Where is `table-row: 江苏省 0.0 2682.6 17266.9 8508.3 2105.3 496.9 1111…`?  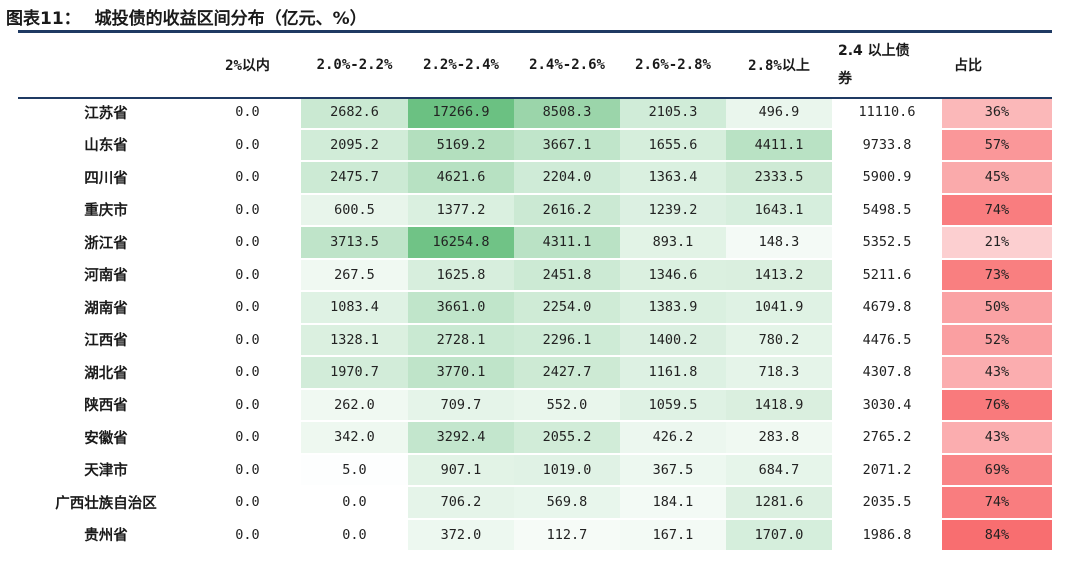 table-row: 江苏省 0.0 2682.6 17266.9 8508.3 2105.3 496.9 1111… is located at coordinates (535, 113).